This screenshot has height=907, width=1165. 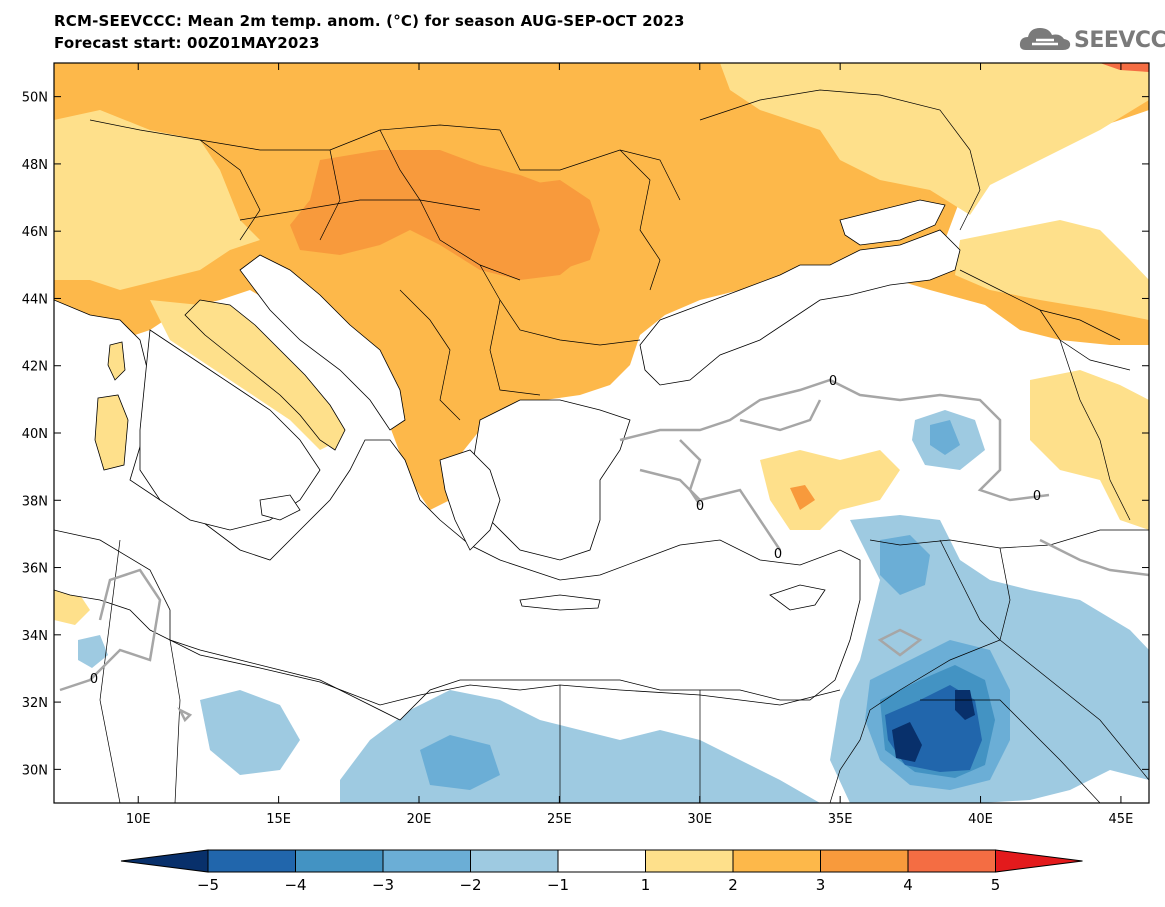 What do you see at coordinates (908, 885) in the screenshot?
I see `colorbar-label-8: 4` at bounding box center [908, 885].